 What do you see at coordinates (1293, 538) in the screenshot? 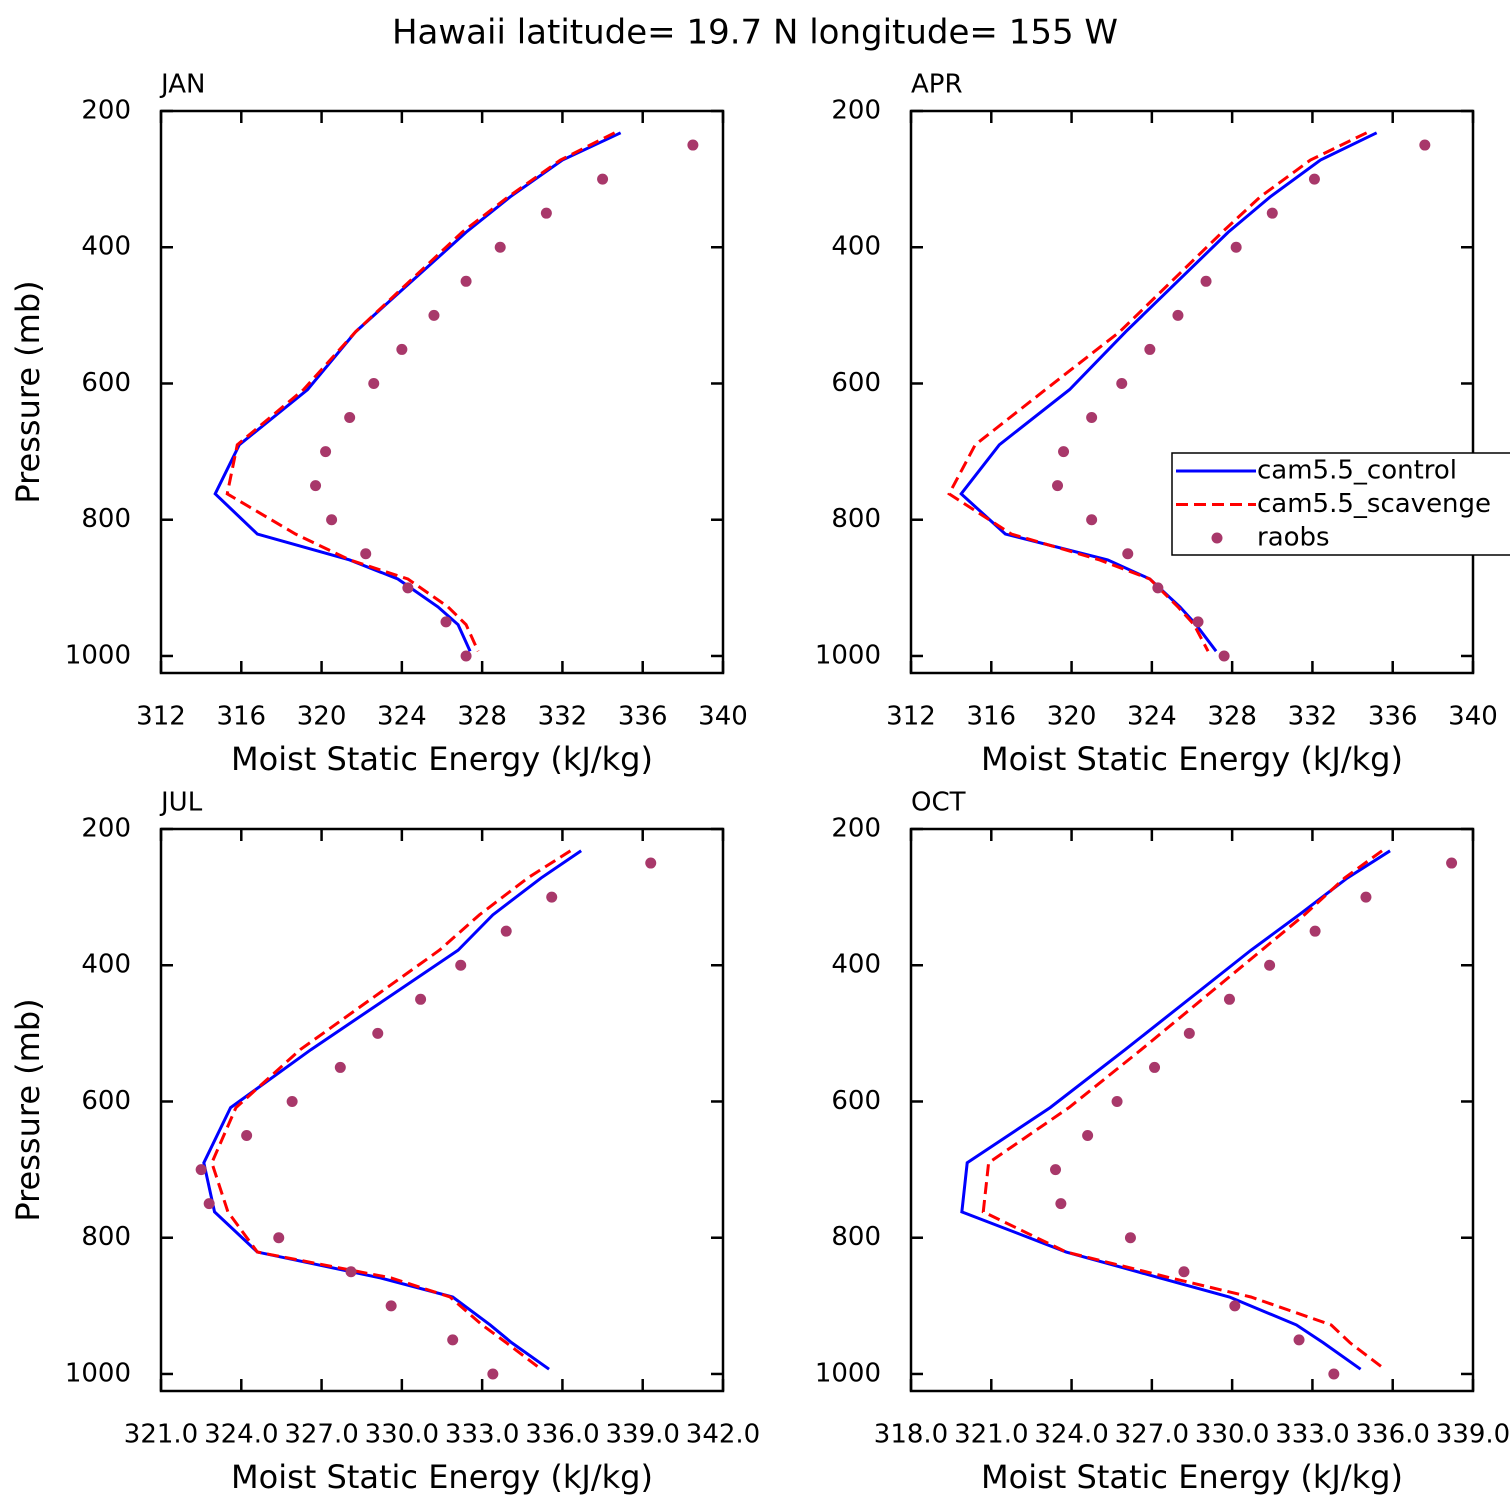
I see `legend-label: raobs` at bounding box center [1293, 538].